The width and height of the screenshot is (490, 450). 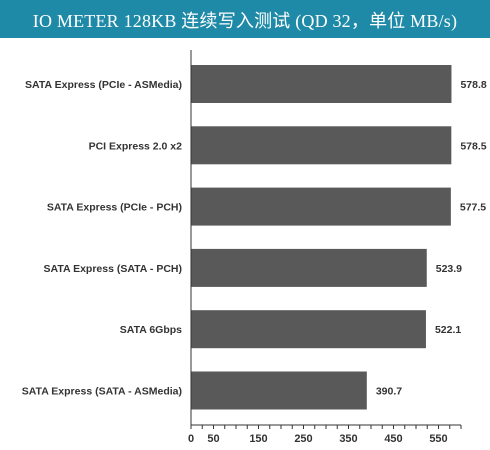 I want to click on x-tick-label: 350, so click(x=348, y=439).